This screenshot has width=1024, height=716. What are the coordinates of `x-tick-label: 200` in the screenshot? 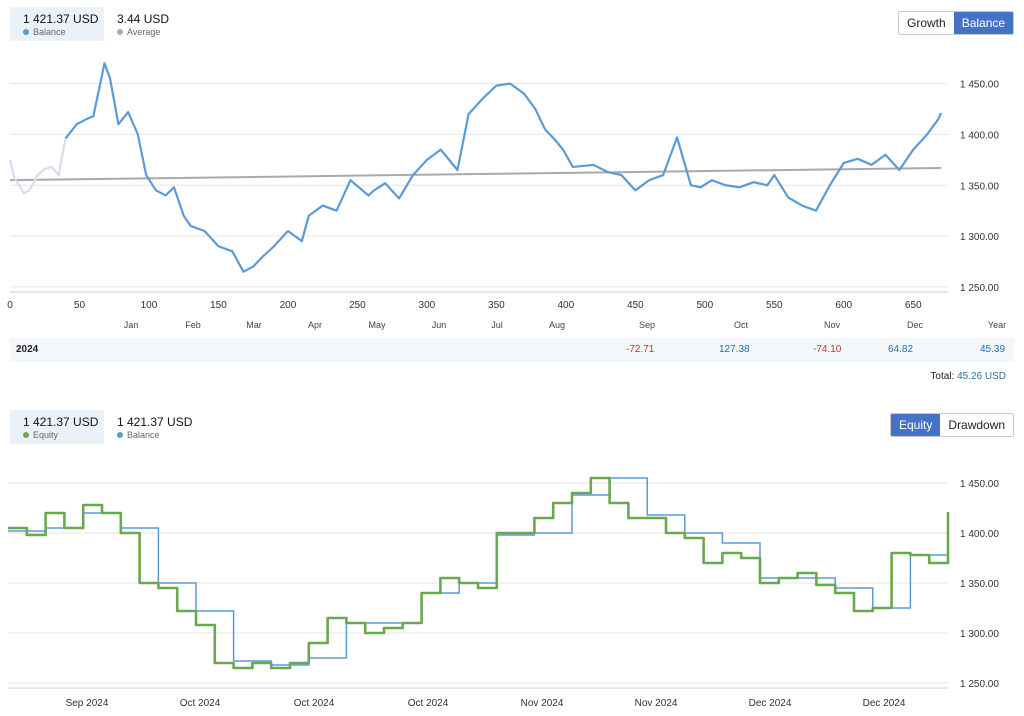 It's located at (288, 305).